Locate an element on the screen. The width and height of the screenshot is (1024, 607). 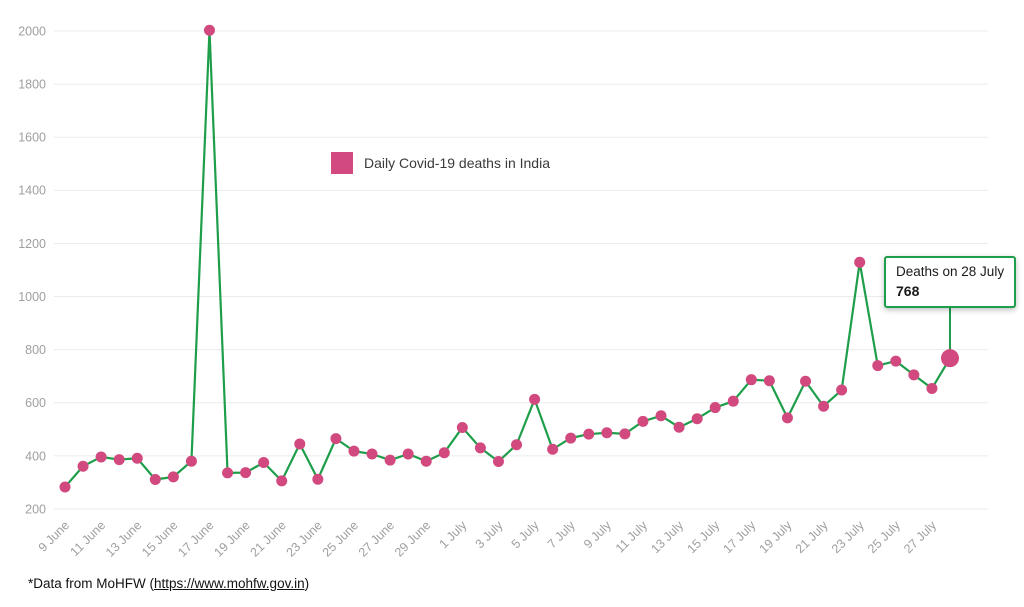
source-note-suffix: ) is located at coordinates (307, 583).